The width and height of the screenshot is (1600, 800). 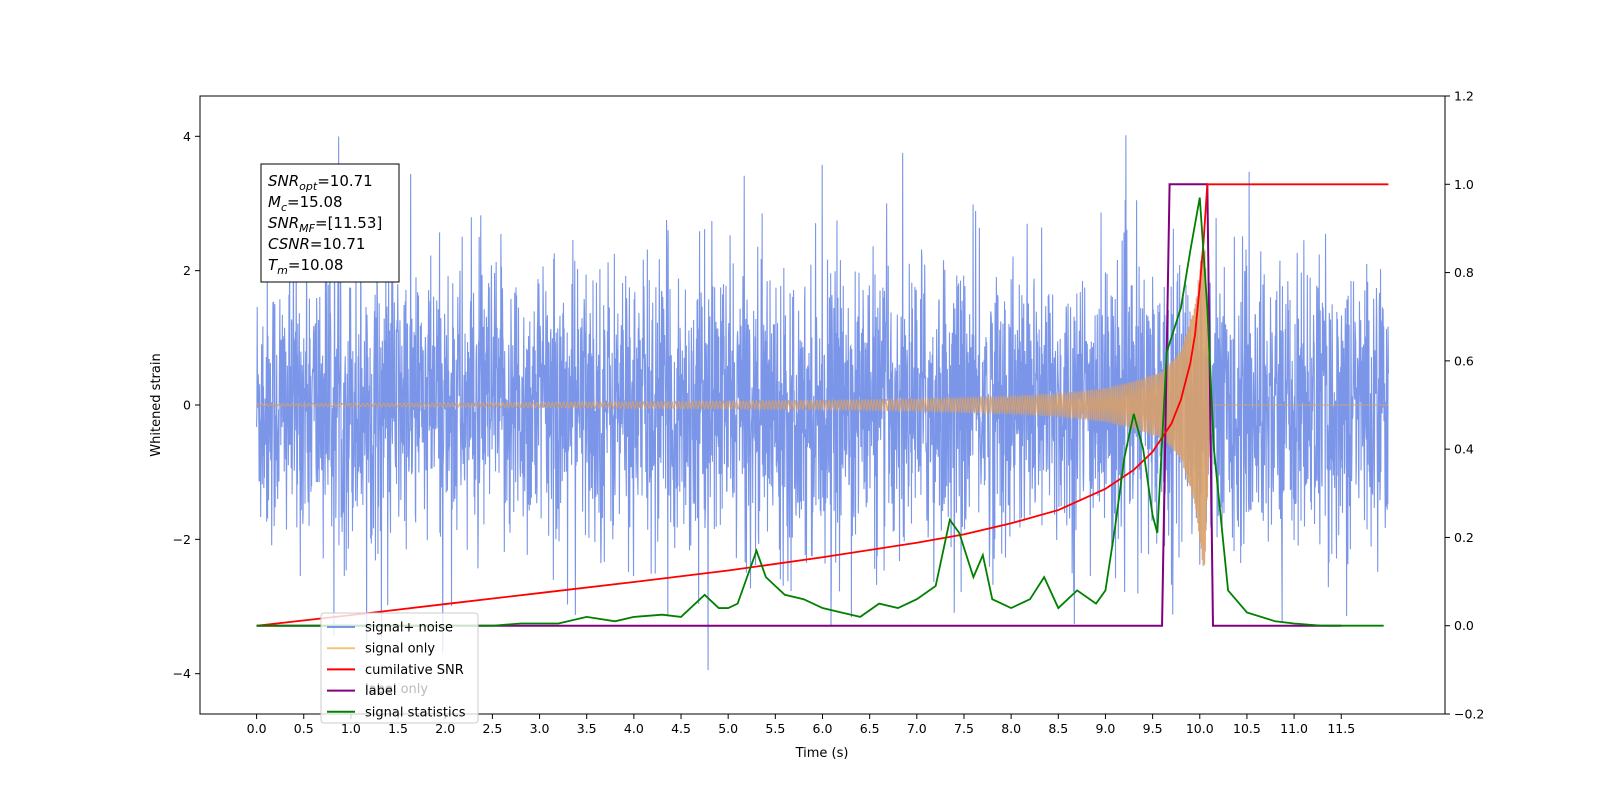 I want to click on annotation-symbol: T, so click(x=273, y=265).